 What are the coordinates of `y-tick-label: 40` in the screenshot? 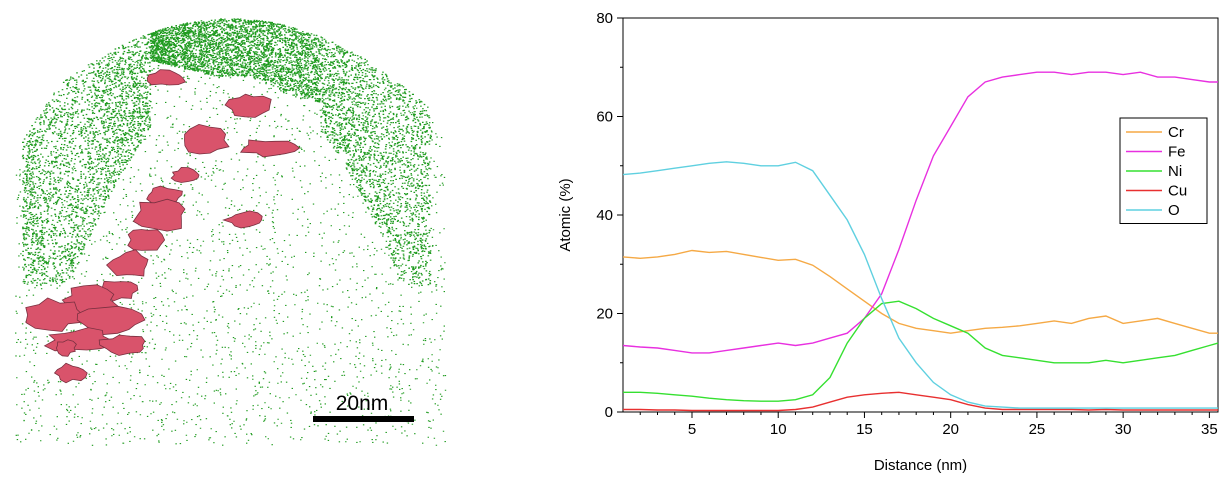 It's located at (604, 215).